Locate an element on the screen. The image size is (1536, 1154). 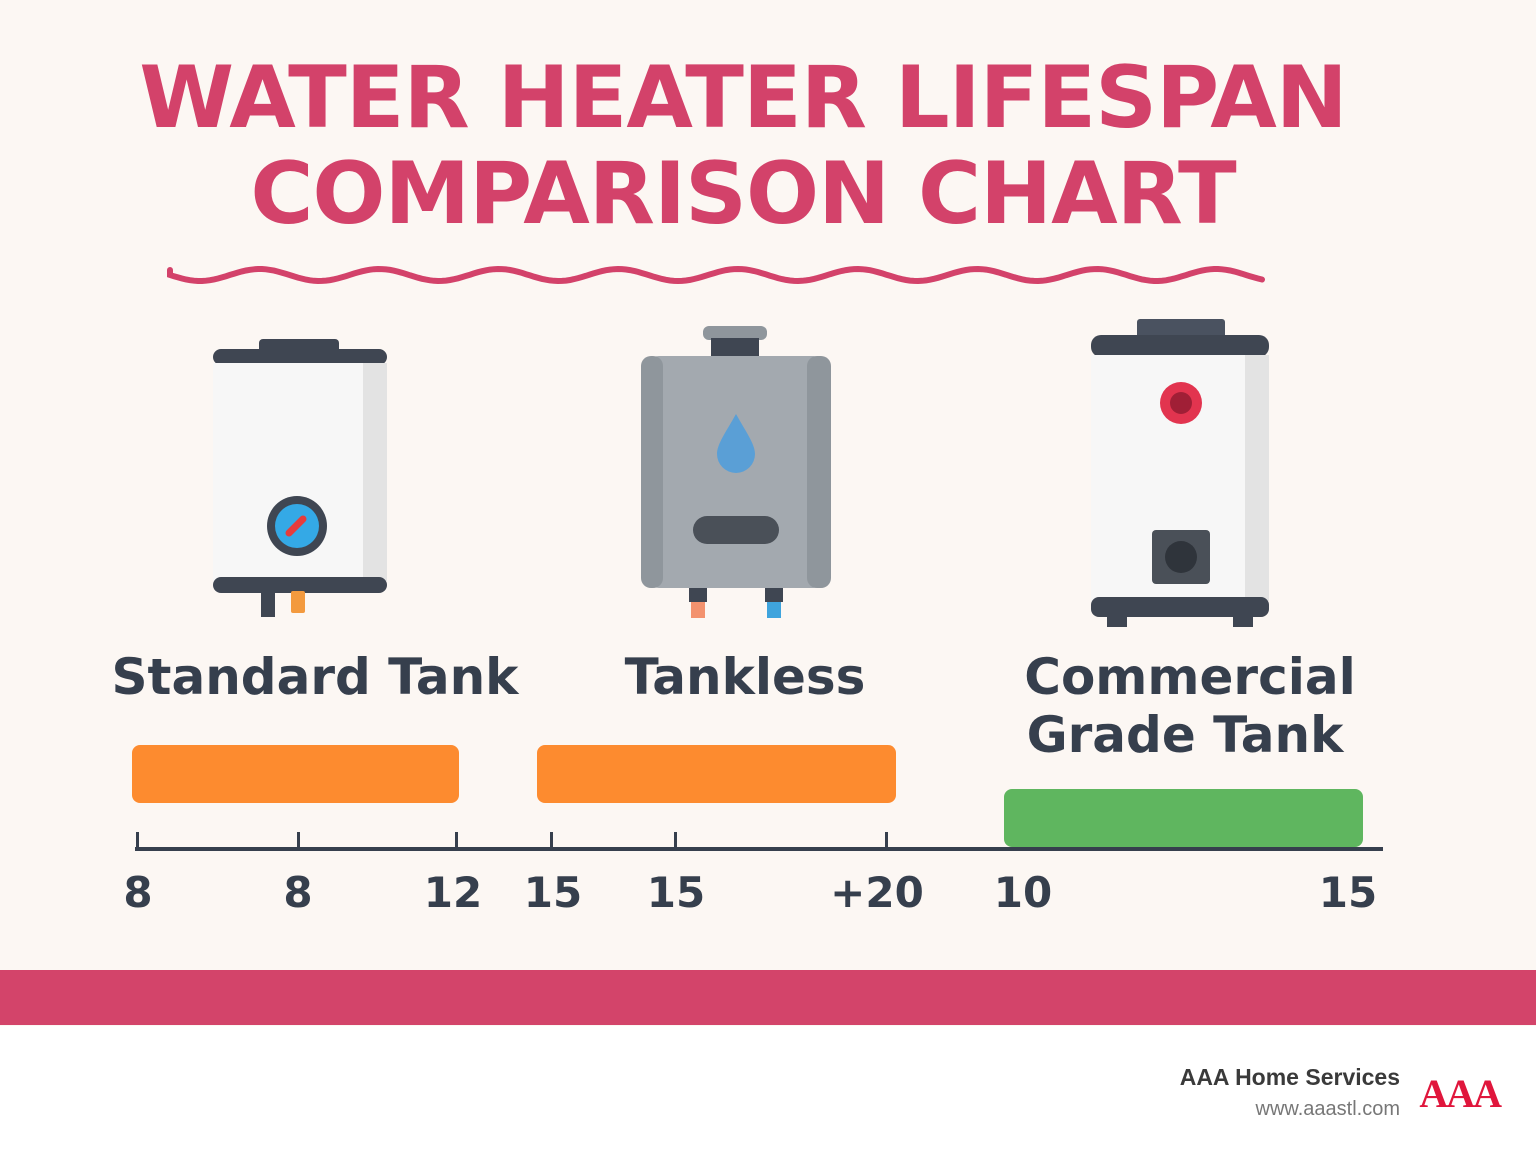
range-bar-tankless is located at coordinates (716, 774).